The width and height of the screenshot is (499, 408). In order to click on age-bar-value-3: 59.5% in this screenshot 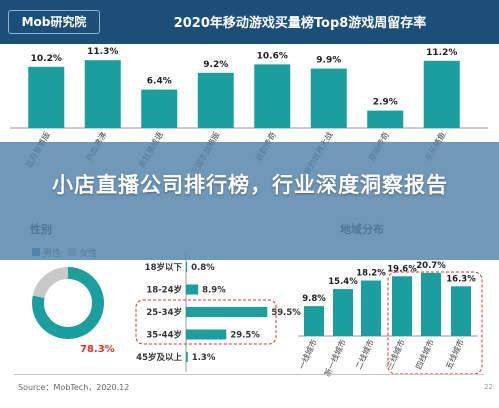, I will do `click(286, 313)`.